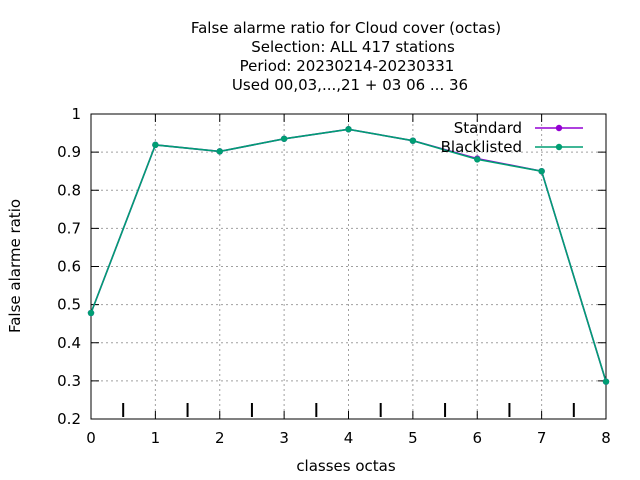 This screenshot has width=640, height=480. I want to click on x-tick-label: 5, so click(413, 438).